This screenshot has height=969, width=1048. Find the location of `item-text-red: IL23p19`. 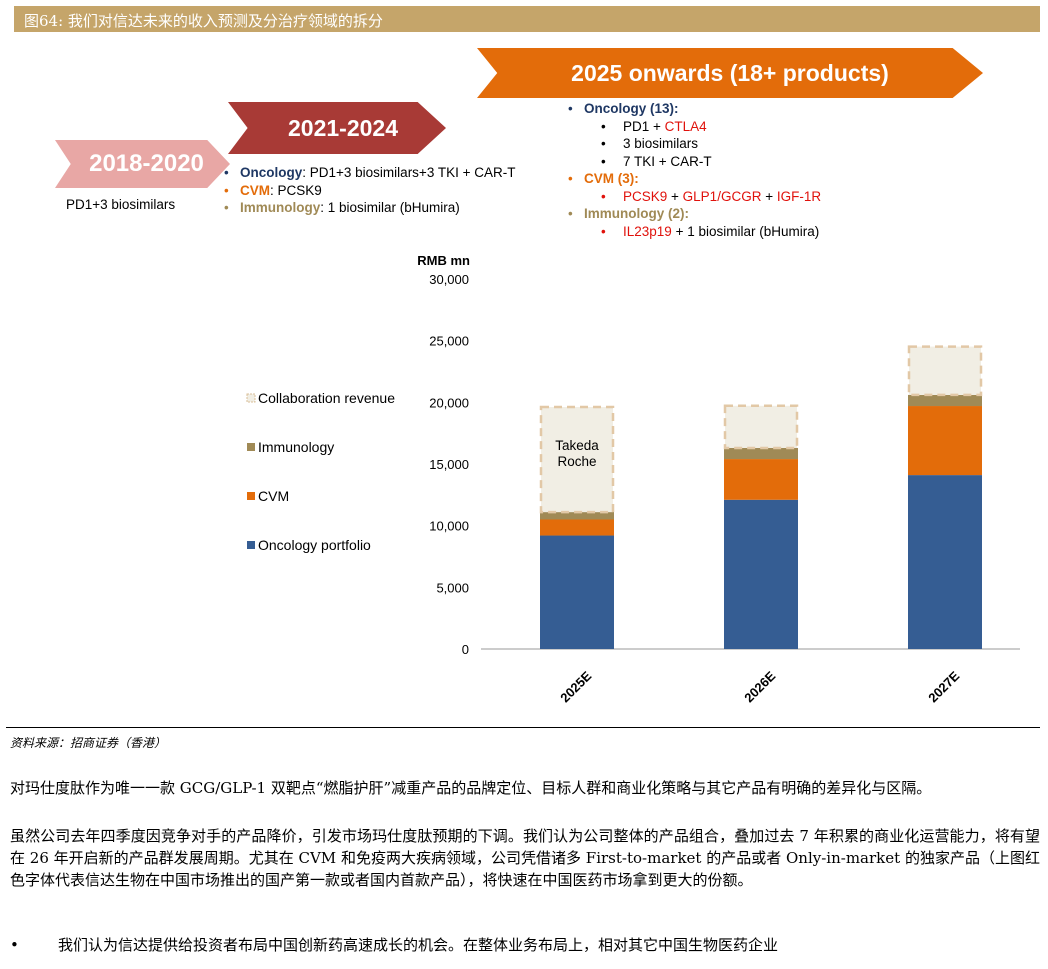

item-text-red: IL23p19 is located at coordinates (647, 231).